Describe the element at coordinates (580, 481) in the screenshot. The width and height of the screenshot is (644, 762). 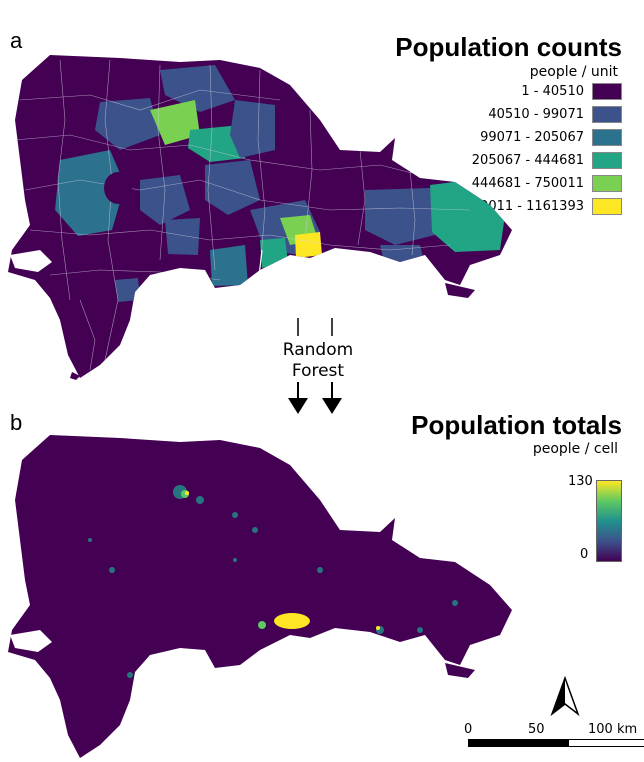
I see `colorbar-max-label: 130` at that location.